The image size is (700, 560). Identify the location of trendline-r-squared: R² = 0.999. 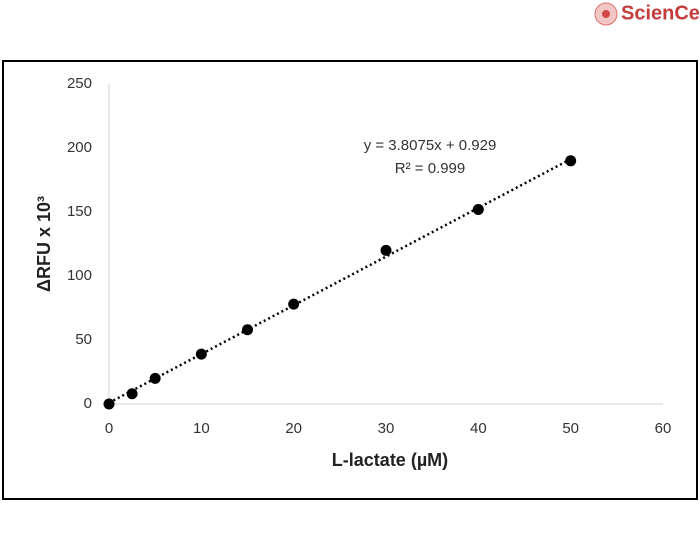
(430, 168).